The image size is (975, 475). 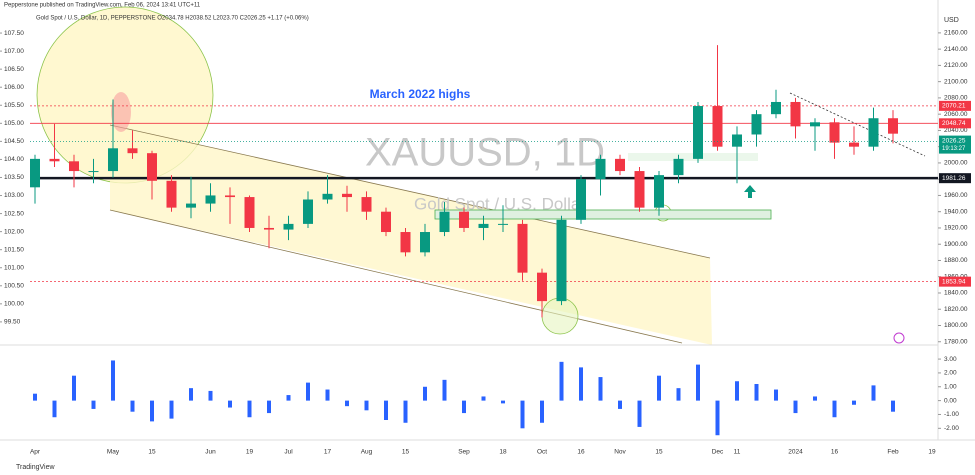 I want to click on y2-tick-label: 105.50, so click(x=14, y=105).